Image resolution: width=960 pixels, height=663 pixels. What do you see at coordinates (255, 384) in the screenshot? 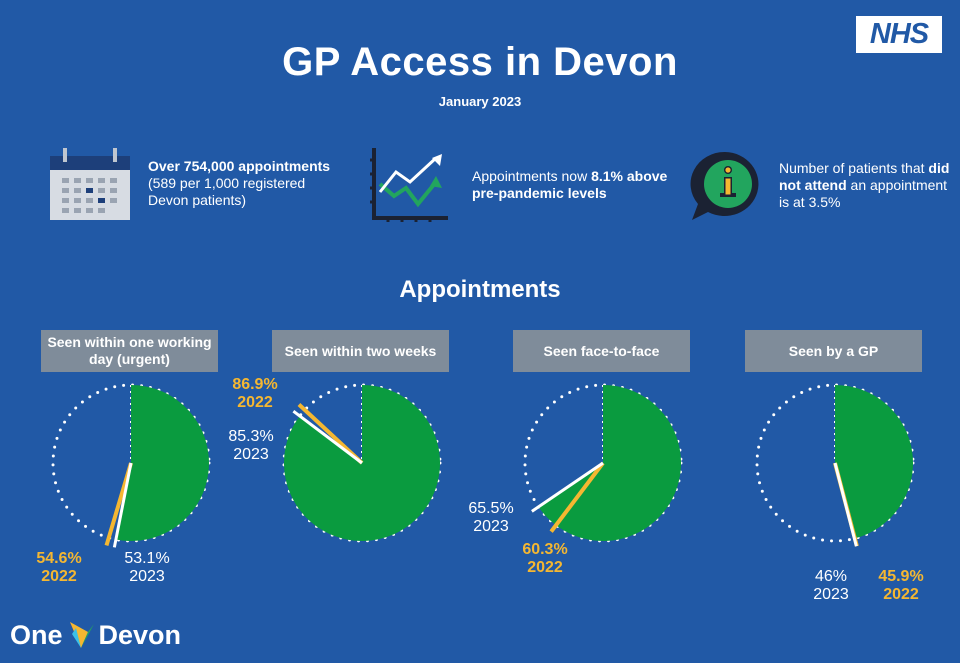
I see `value-2022: 86.9%` at bounding box center [255, 384].